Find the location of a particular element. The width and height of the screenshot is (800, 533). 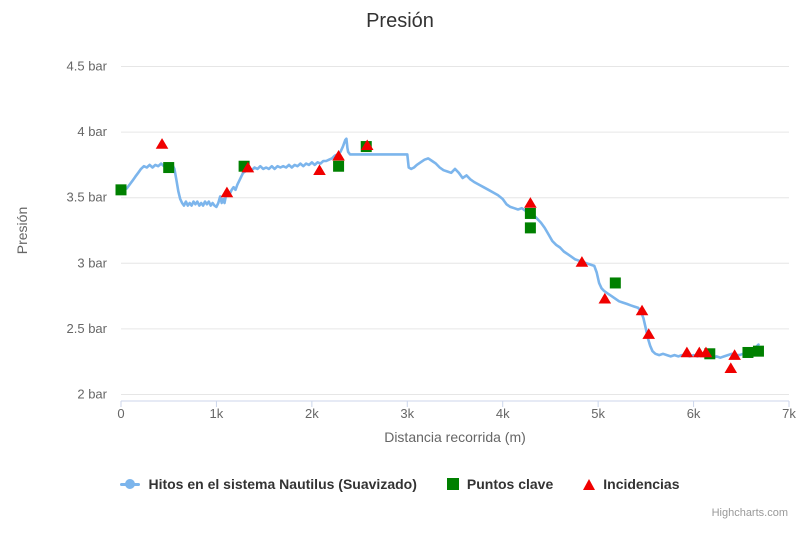

legend-label-puntos-clave: Puntos clave is located at coordinates (510, 484).